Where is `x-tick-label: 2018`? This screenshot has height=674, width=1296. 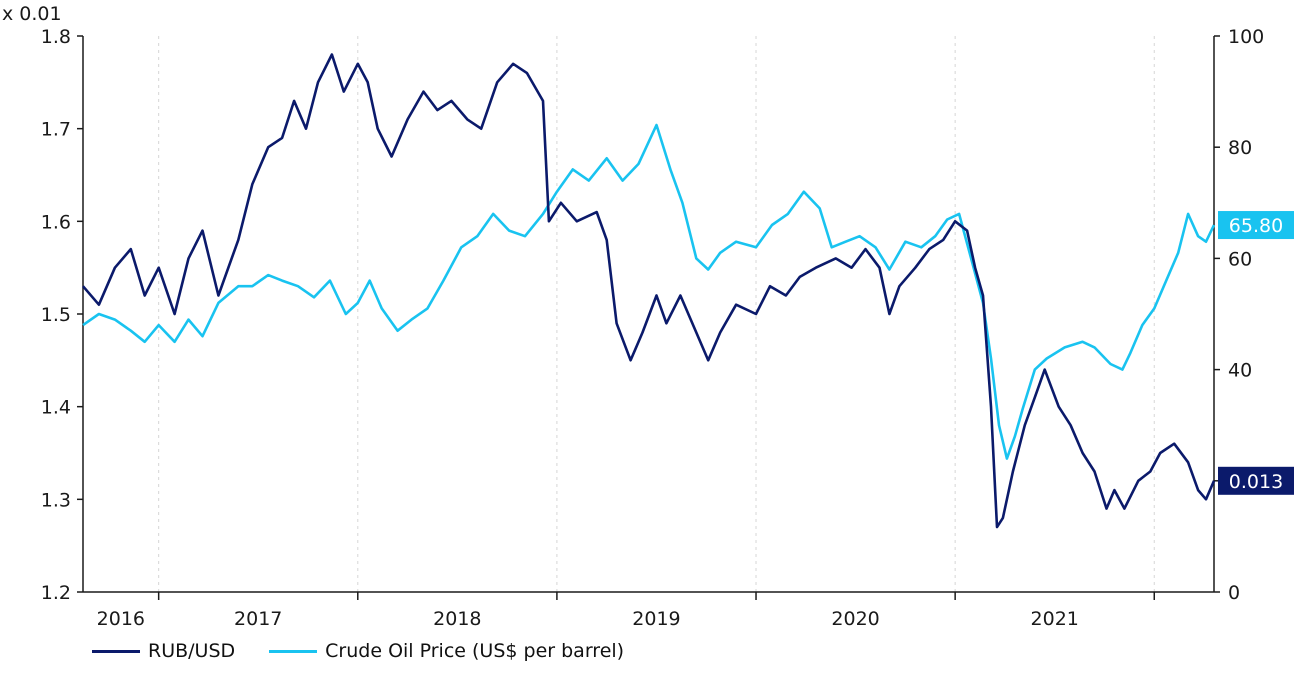
x-tick-label: 2018 is located at coordinates (457, 619).